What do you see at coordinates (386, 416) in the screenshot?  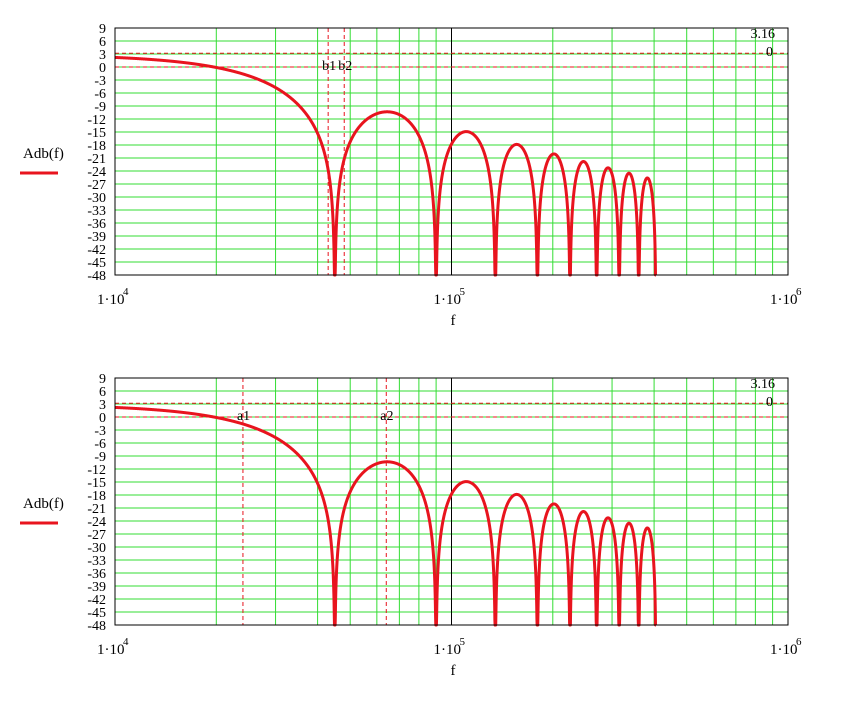 I see `vmarker-label: a2` at bounding box center [386, 416].